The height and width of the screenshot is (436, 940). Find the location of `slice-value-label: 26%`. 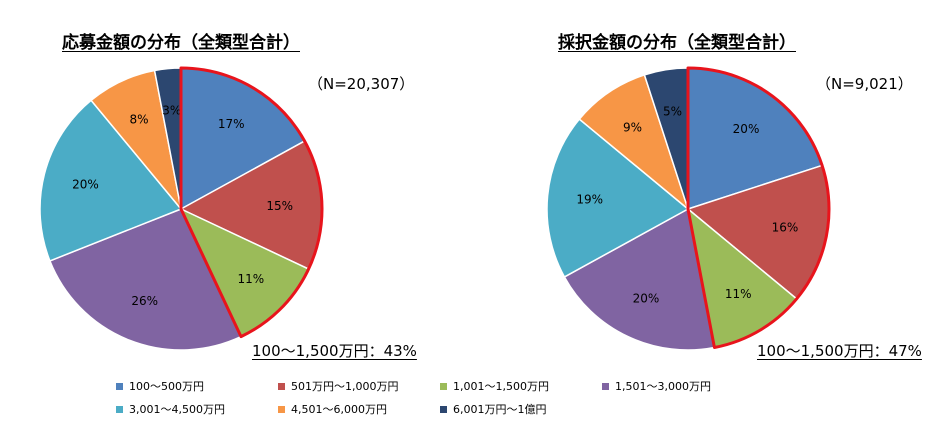

slice-value-label: 26% is located at coordinates (144, 301).